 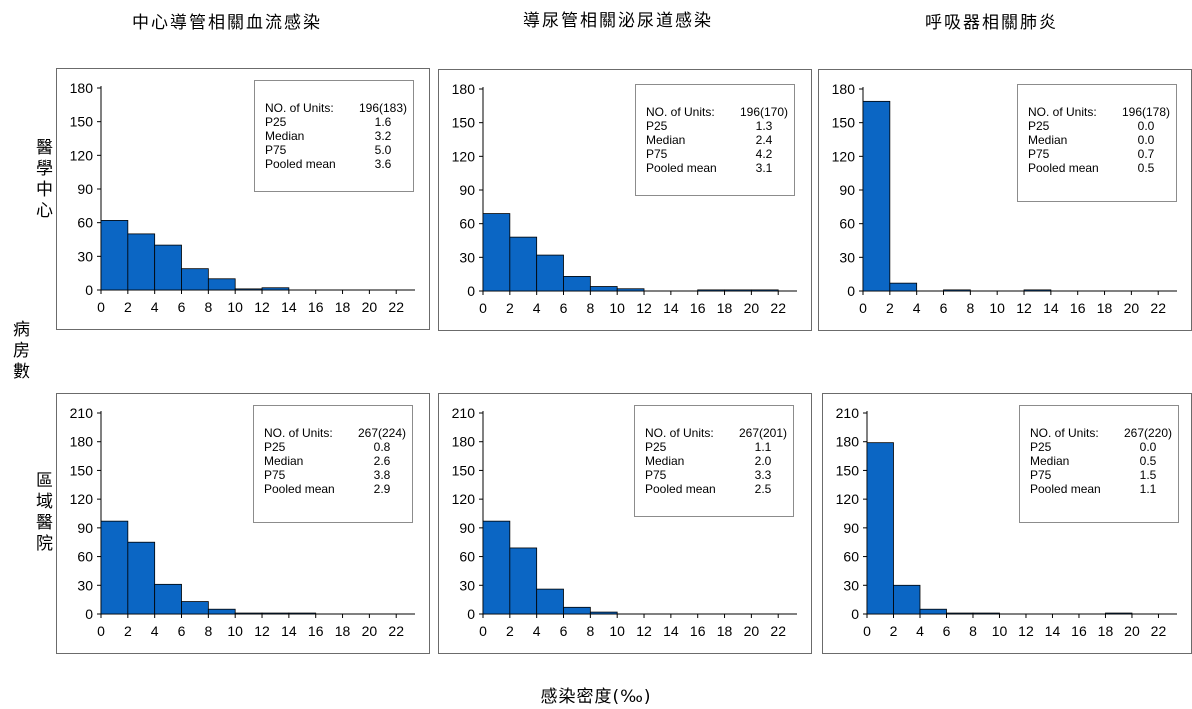 What do you see at coordinates (337, 122) in the screenshot?
I see `stat-row: P25 1.6` at bounding box center [337, 122].